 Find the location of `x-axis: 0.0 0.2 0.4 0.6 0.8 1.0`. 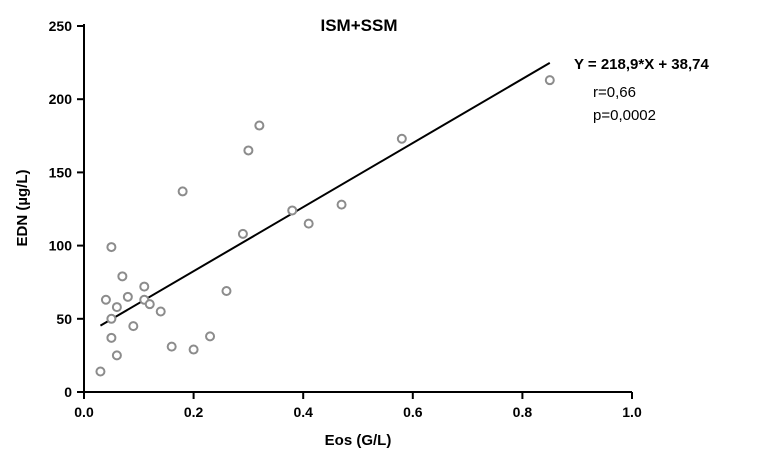

x-axis: 0.0 0.2 0.4 0.6 0.8 1.0 is located at coordinates (358, 405).